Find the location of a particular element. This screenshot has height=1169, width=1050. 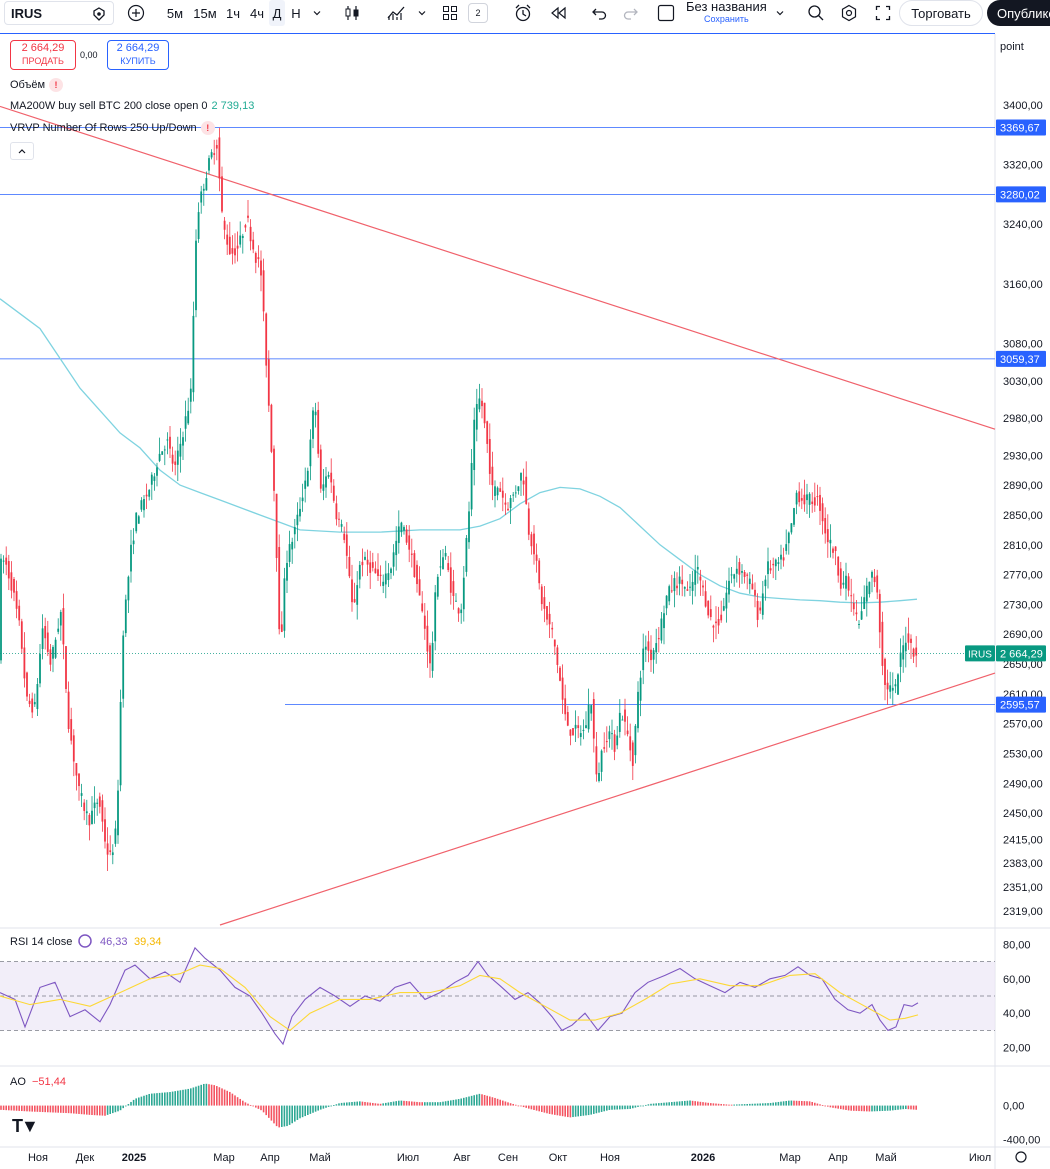

time-tick-label: Ноя is located at coordinates (610, 1158).